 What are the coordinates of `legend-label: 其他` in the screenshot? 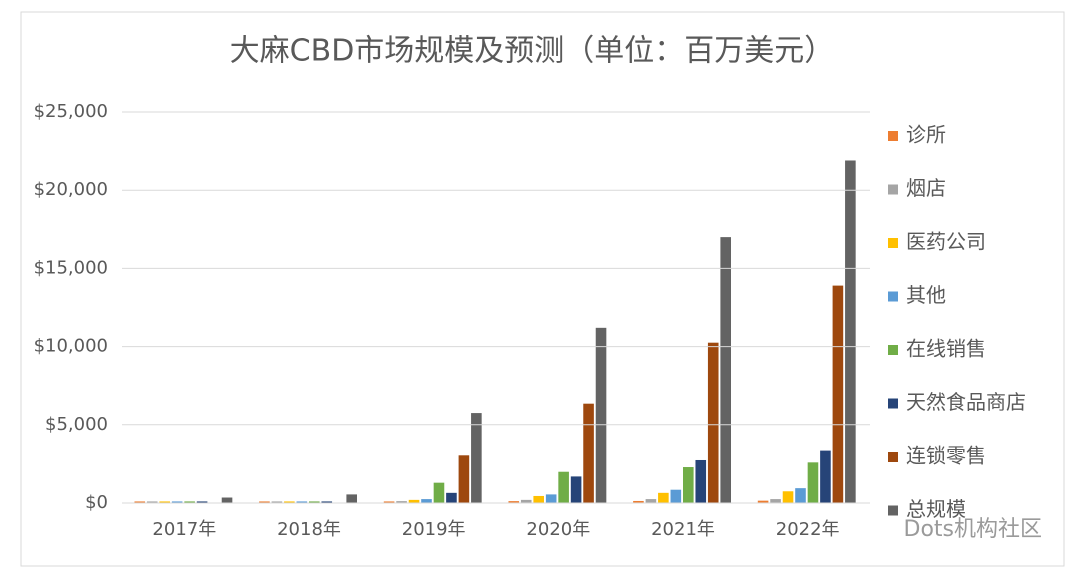 It's located at (926, 295).